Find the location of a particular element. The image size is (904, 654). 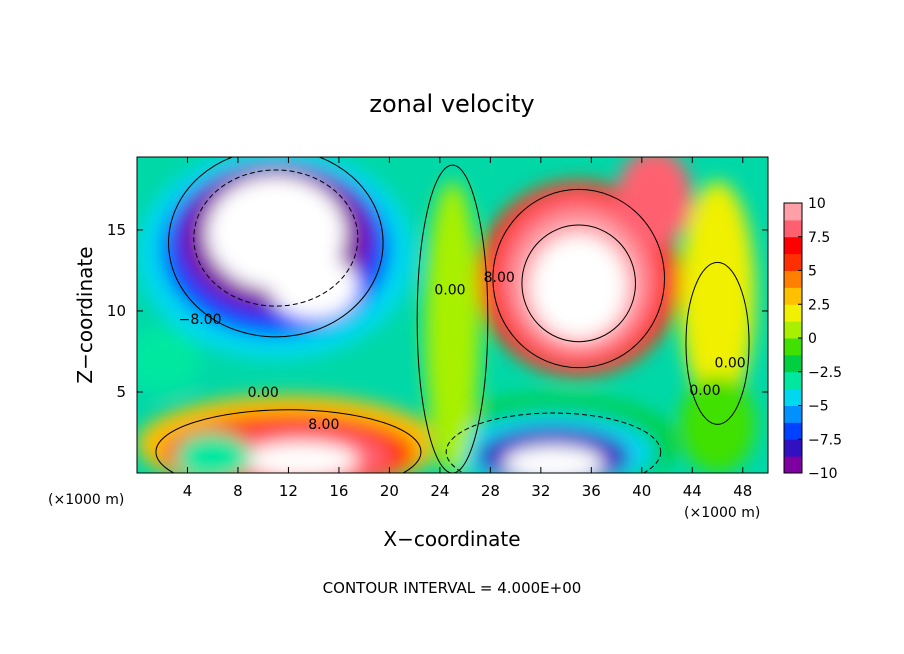

x-tick-label-9: 40 is located at coordinates (641, 491).